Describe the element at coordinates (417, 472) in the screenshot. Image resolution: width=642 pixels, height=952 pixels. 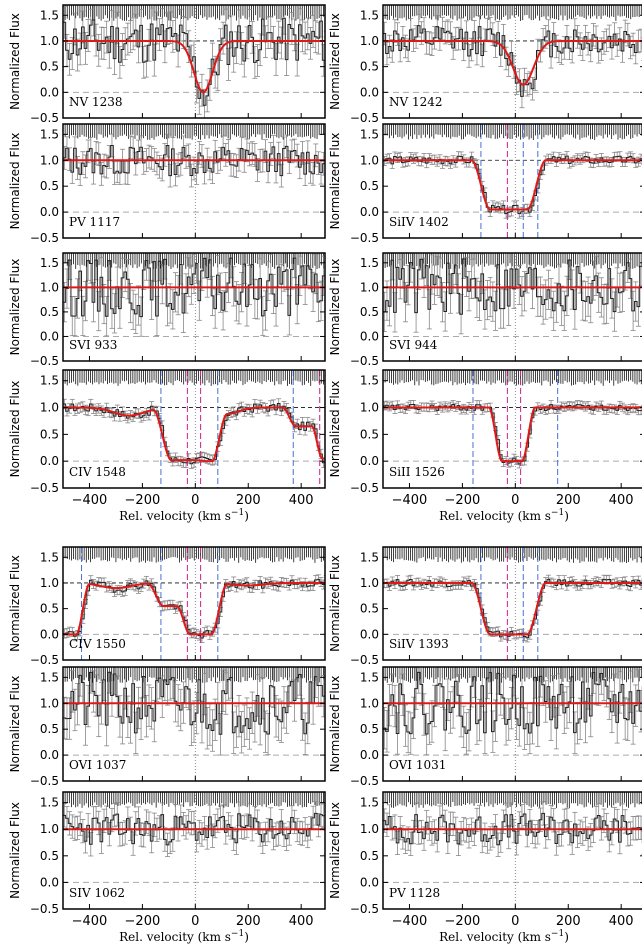
I see `panel-label: SiII 1526` at that location.